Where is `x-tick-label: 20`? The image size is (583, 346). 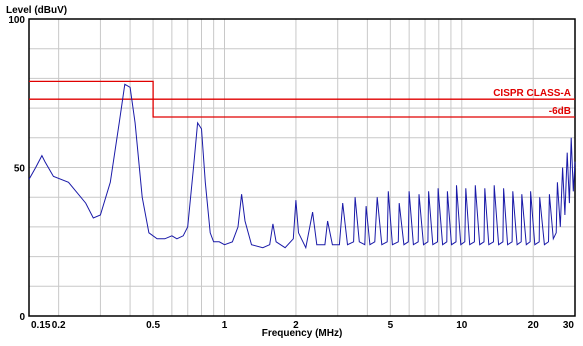
x-tick-label: 20 is located at coordinates (534, 325).